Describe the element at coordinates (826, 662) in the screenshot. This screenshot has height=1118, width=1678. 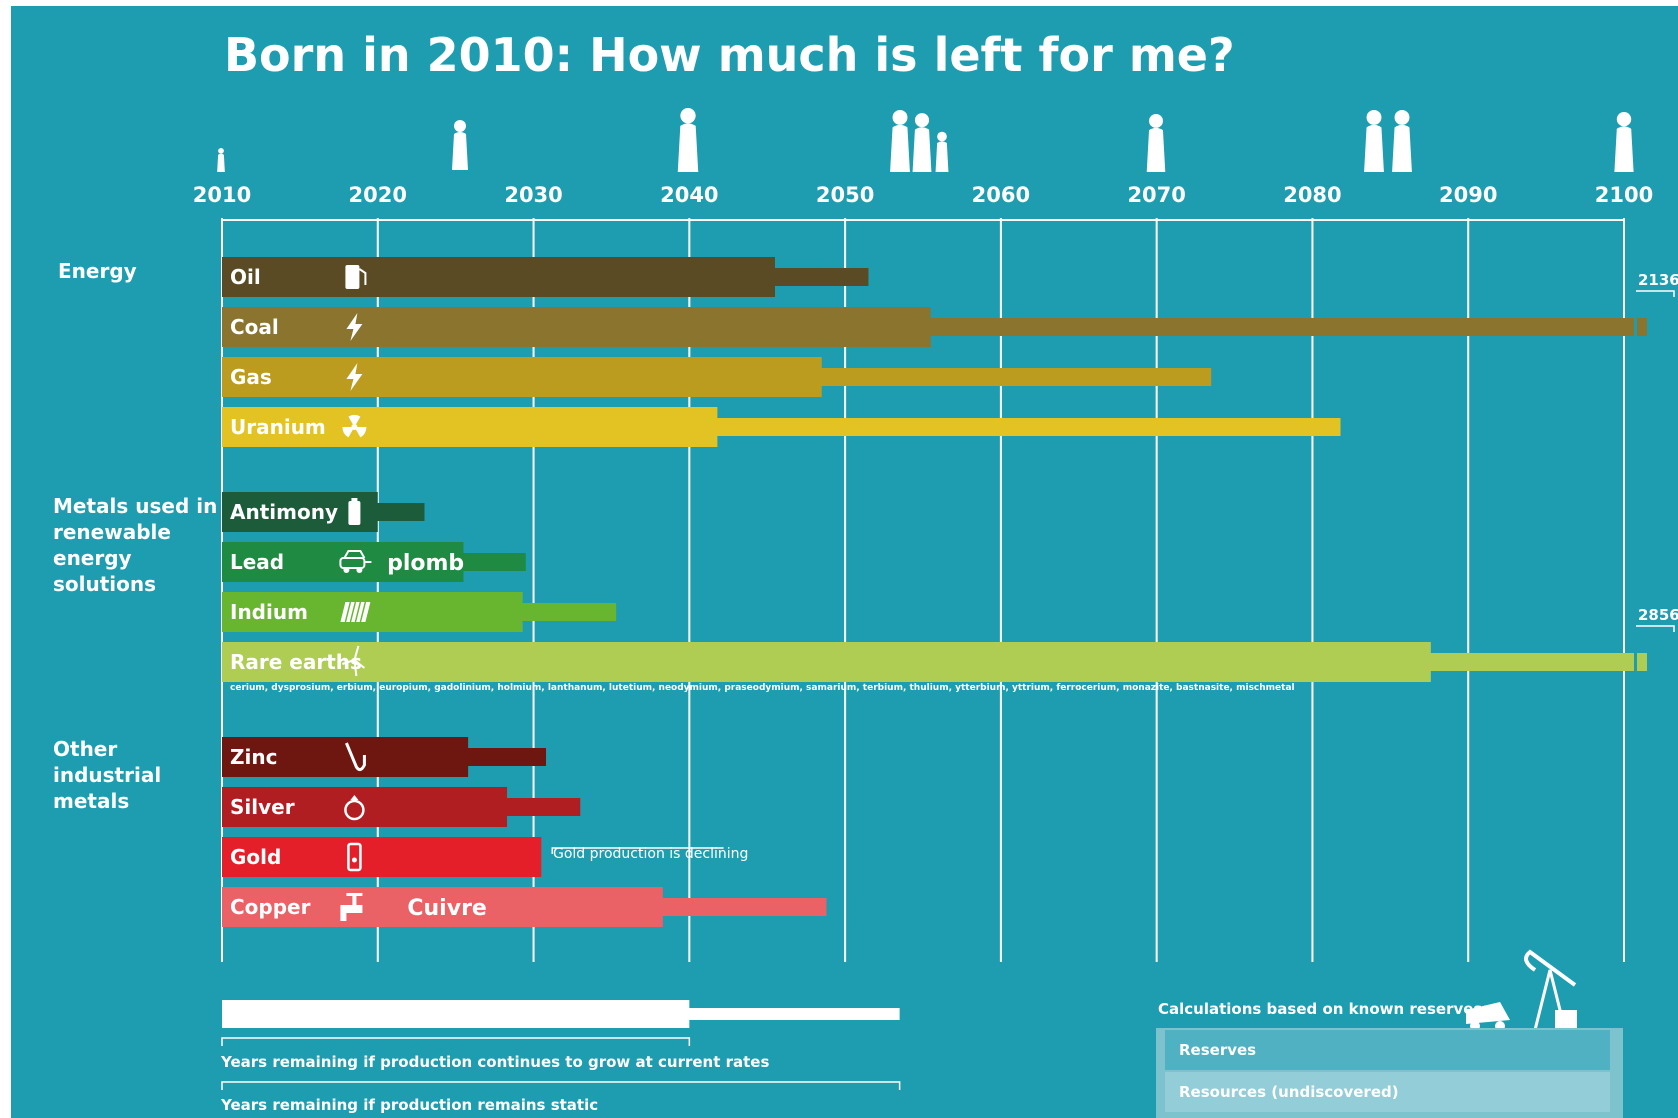
I see `row-rare-earths-growing-bar` at that location.